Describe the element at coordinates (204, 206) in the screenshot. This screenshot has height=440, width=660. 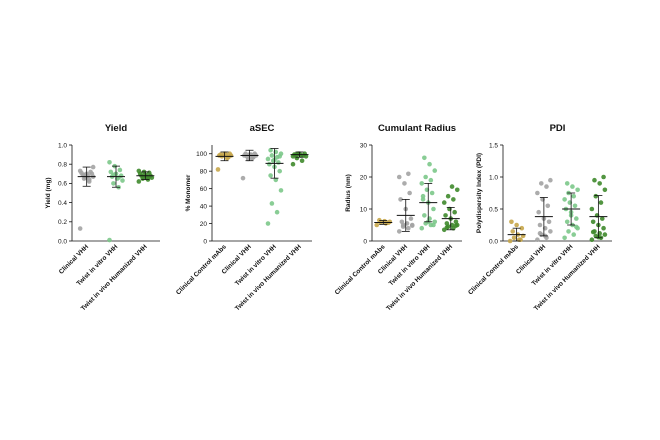
I see `y-tick-label: 40` at that location.